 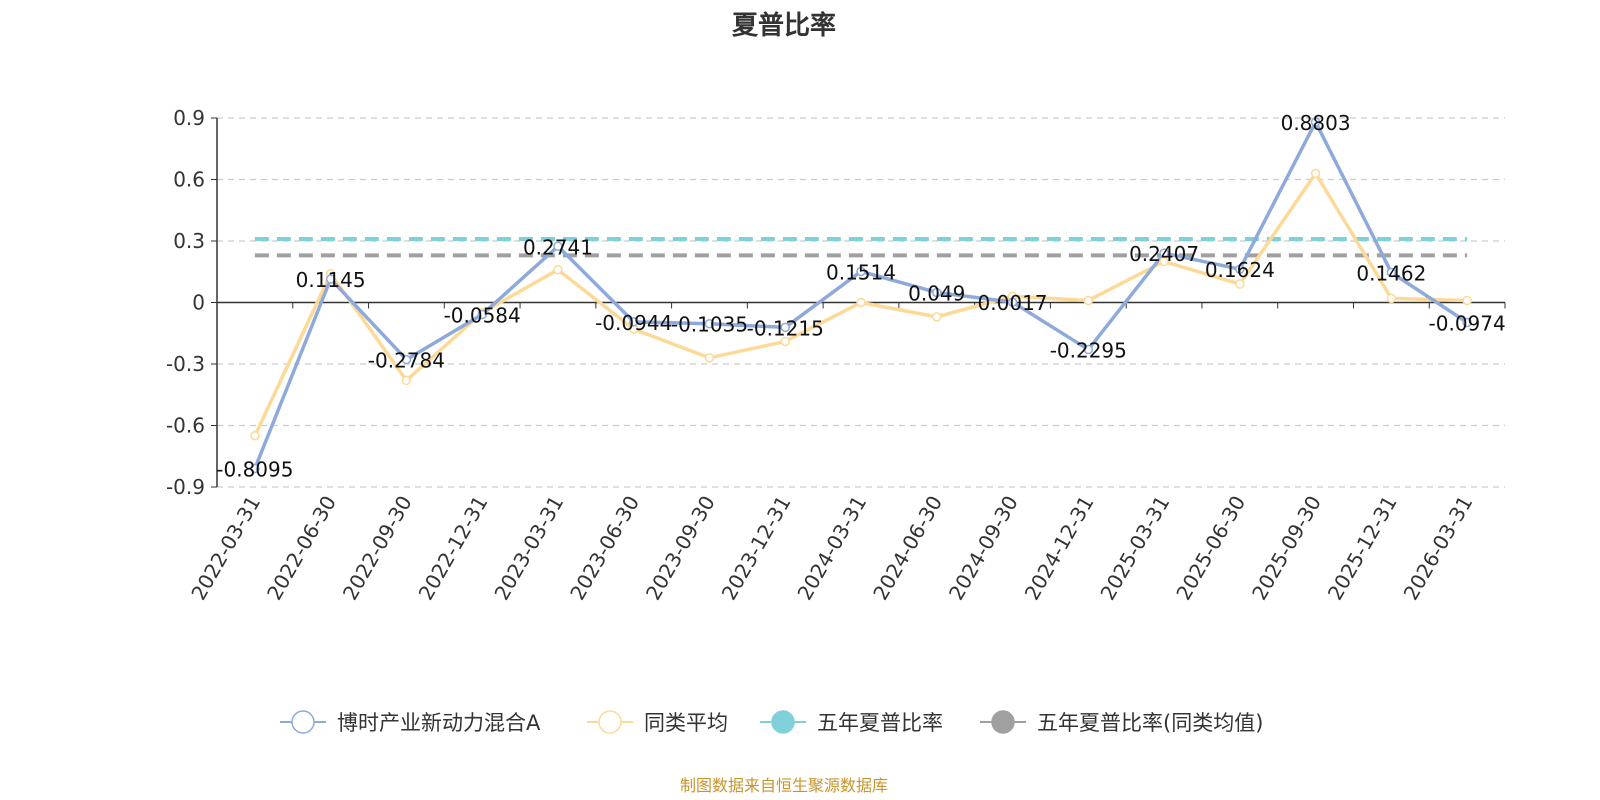 What do you see at coordinates (1210, 548) in the screenshot?
I see `x-tick-label: 2025-06-30` at bounding box center [1210, 548].